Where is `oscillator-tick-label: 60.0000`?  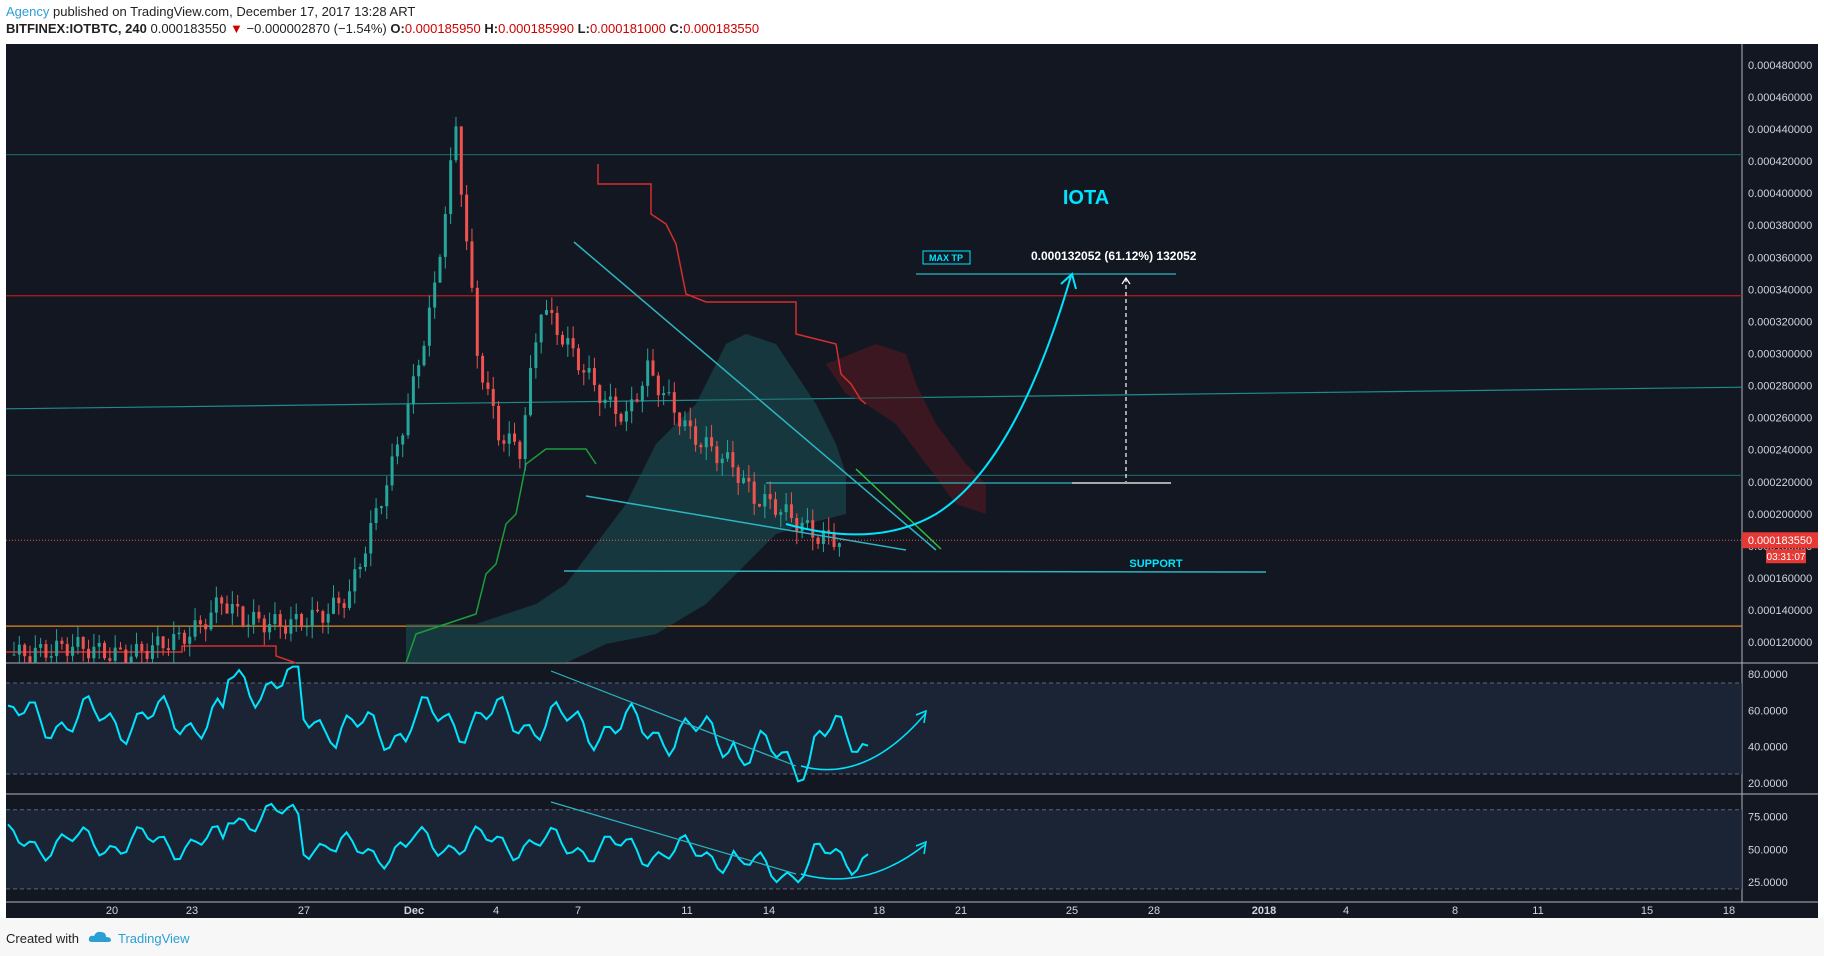
oscillator-tick-label: 60.0000 is located at coordinates (1768, 711).